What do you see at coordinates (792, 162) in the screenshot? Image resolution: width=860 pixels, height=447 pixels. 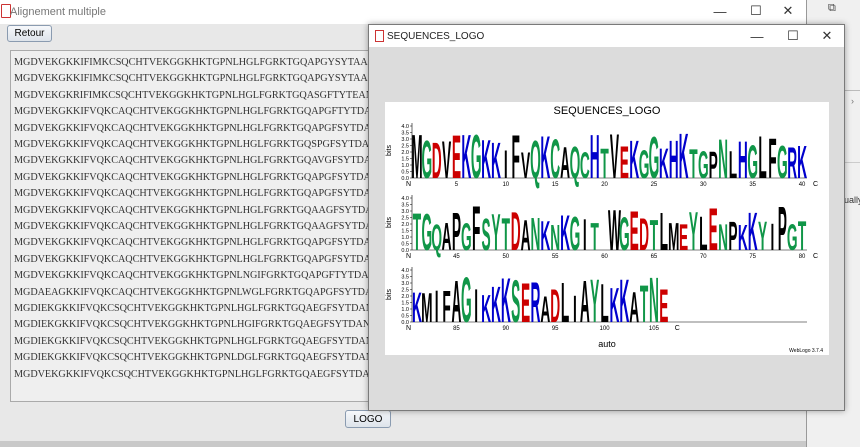 I see `logo-letter: R` at bounding box center [792, 162].